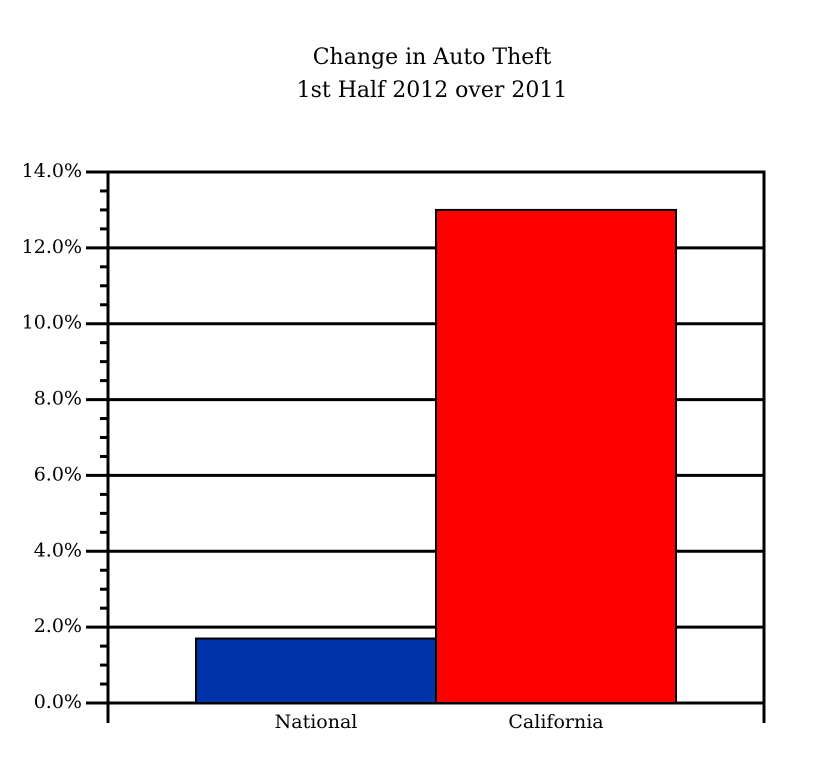  Describe the element at coordinates (52, 171) in the screenshot. I see `y-tick-label: 14.0%` at that location.